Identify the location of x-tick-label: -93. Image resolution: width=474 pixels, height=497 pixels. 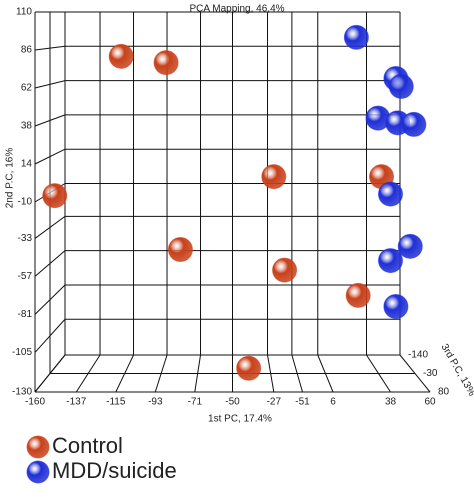
(155, 402).